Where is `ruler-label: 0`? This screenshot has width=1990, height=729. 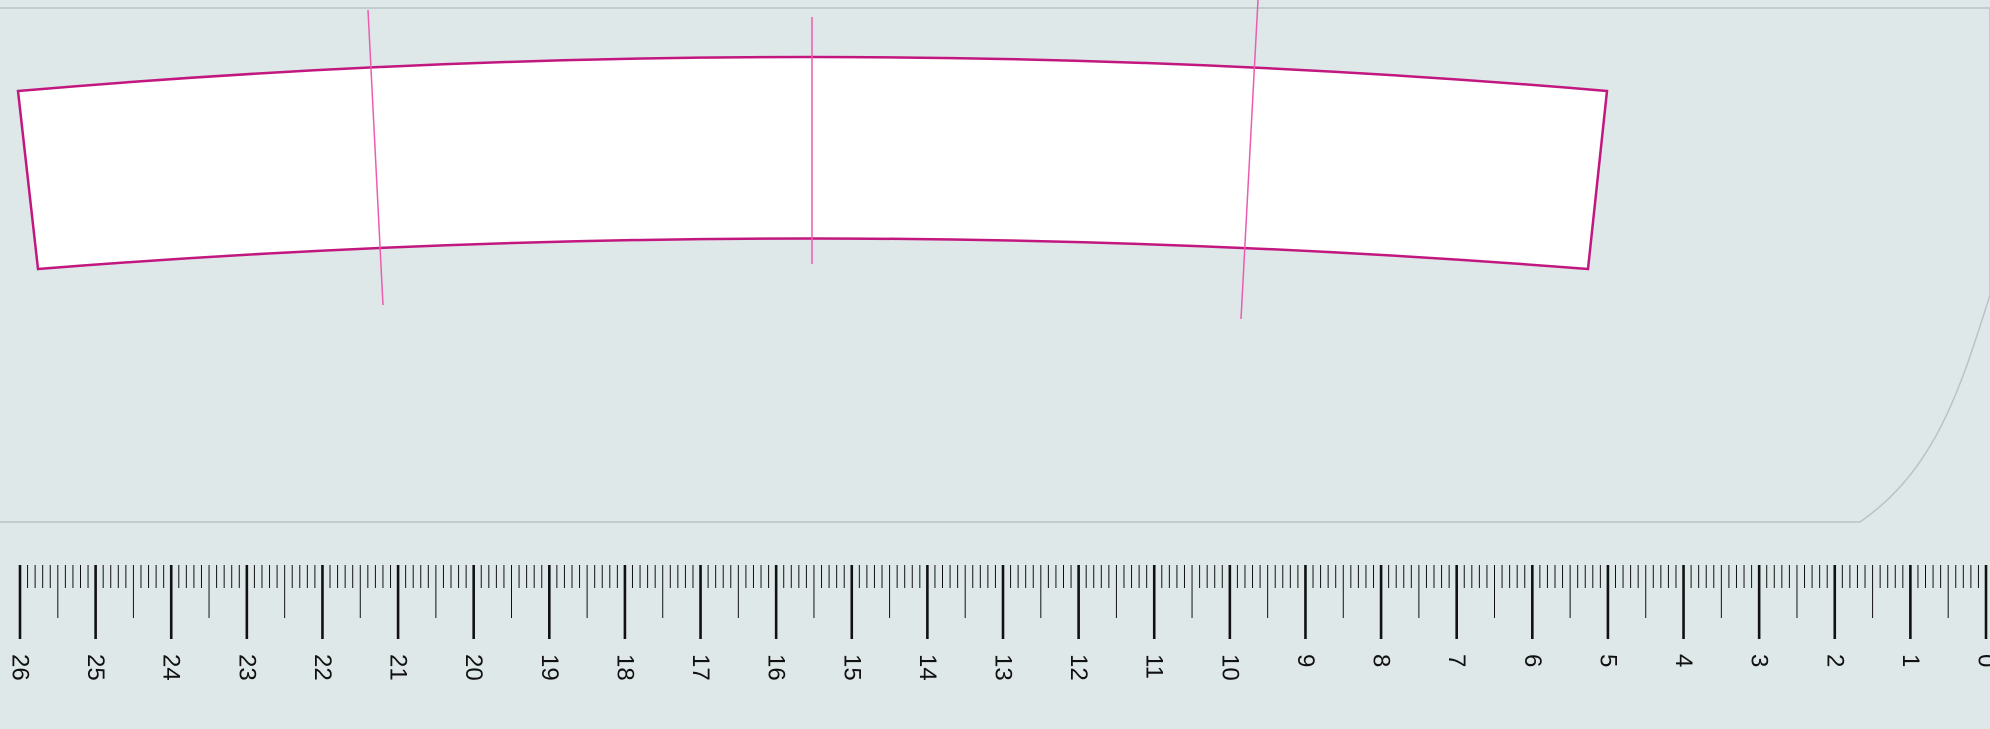 ruler-label: 0 is located at coordinates (1981, 660).